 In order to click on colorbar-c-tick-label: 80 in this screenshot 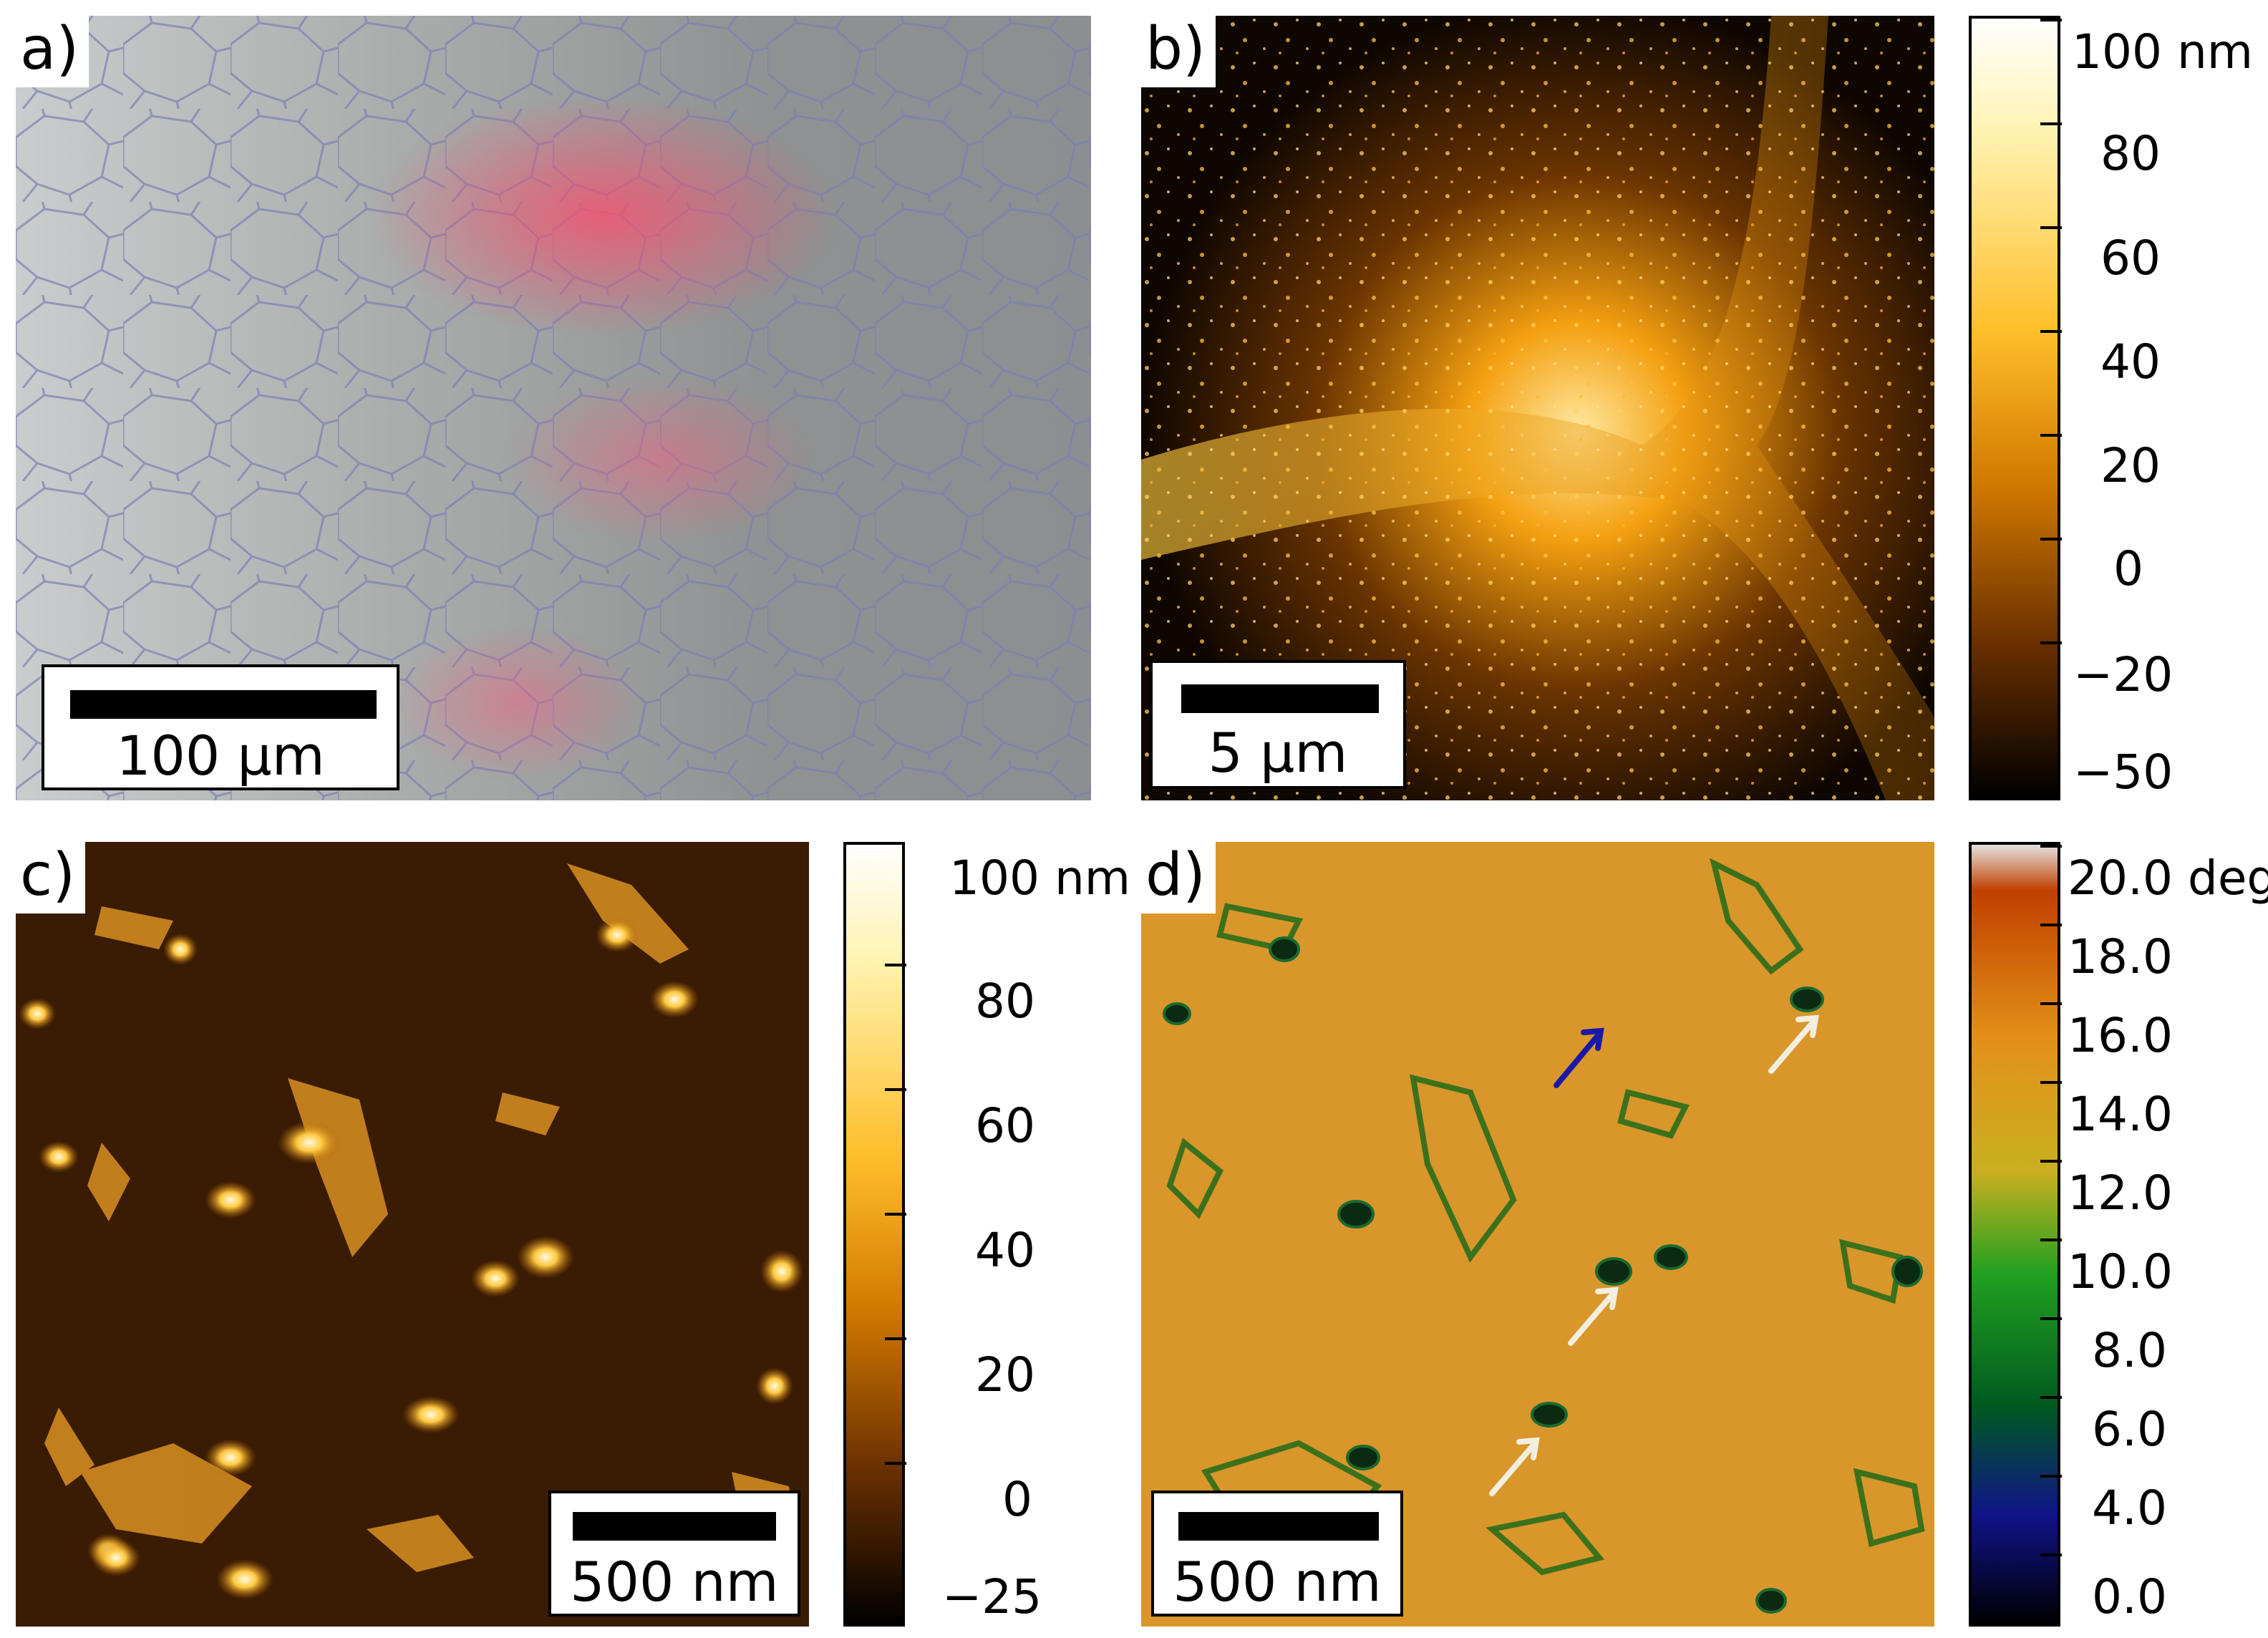, I will do `click(1005, 1001)`.